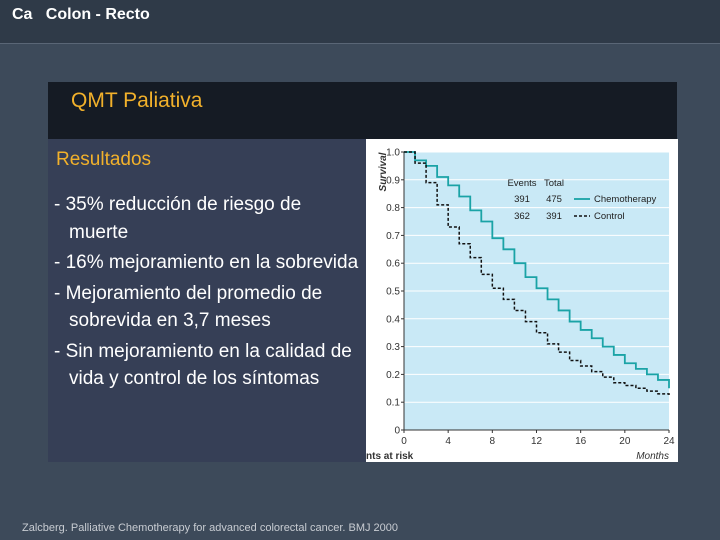  What do you see at coordinates (393, 403) in the screenshot?
I see `y-tick-label: 0.1` at bounding box center [393, 403].